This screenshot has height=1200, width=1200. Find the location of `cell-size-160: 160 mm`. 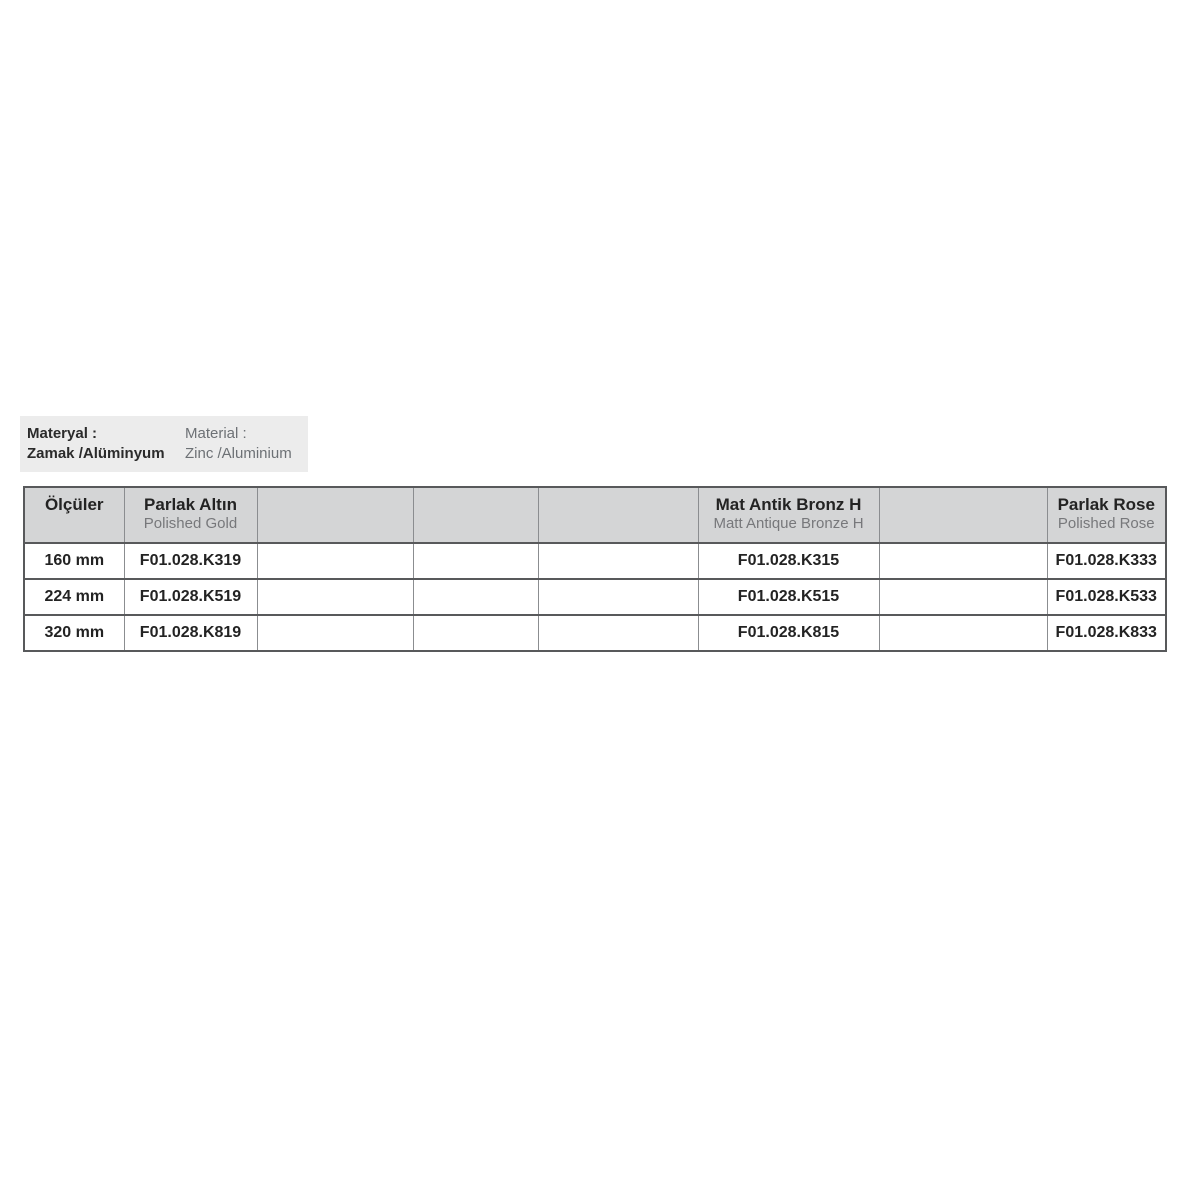

cell-size-160: 160 mm is located at coordinates (74, 561).